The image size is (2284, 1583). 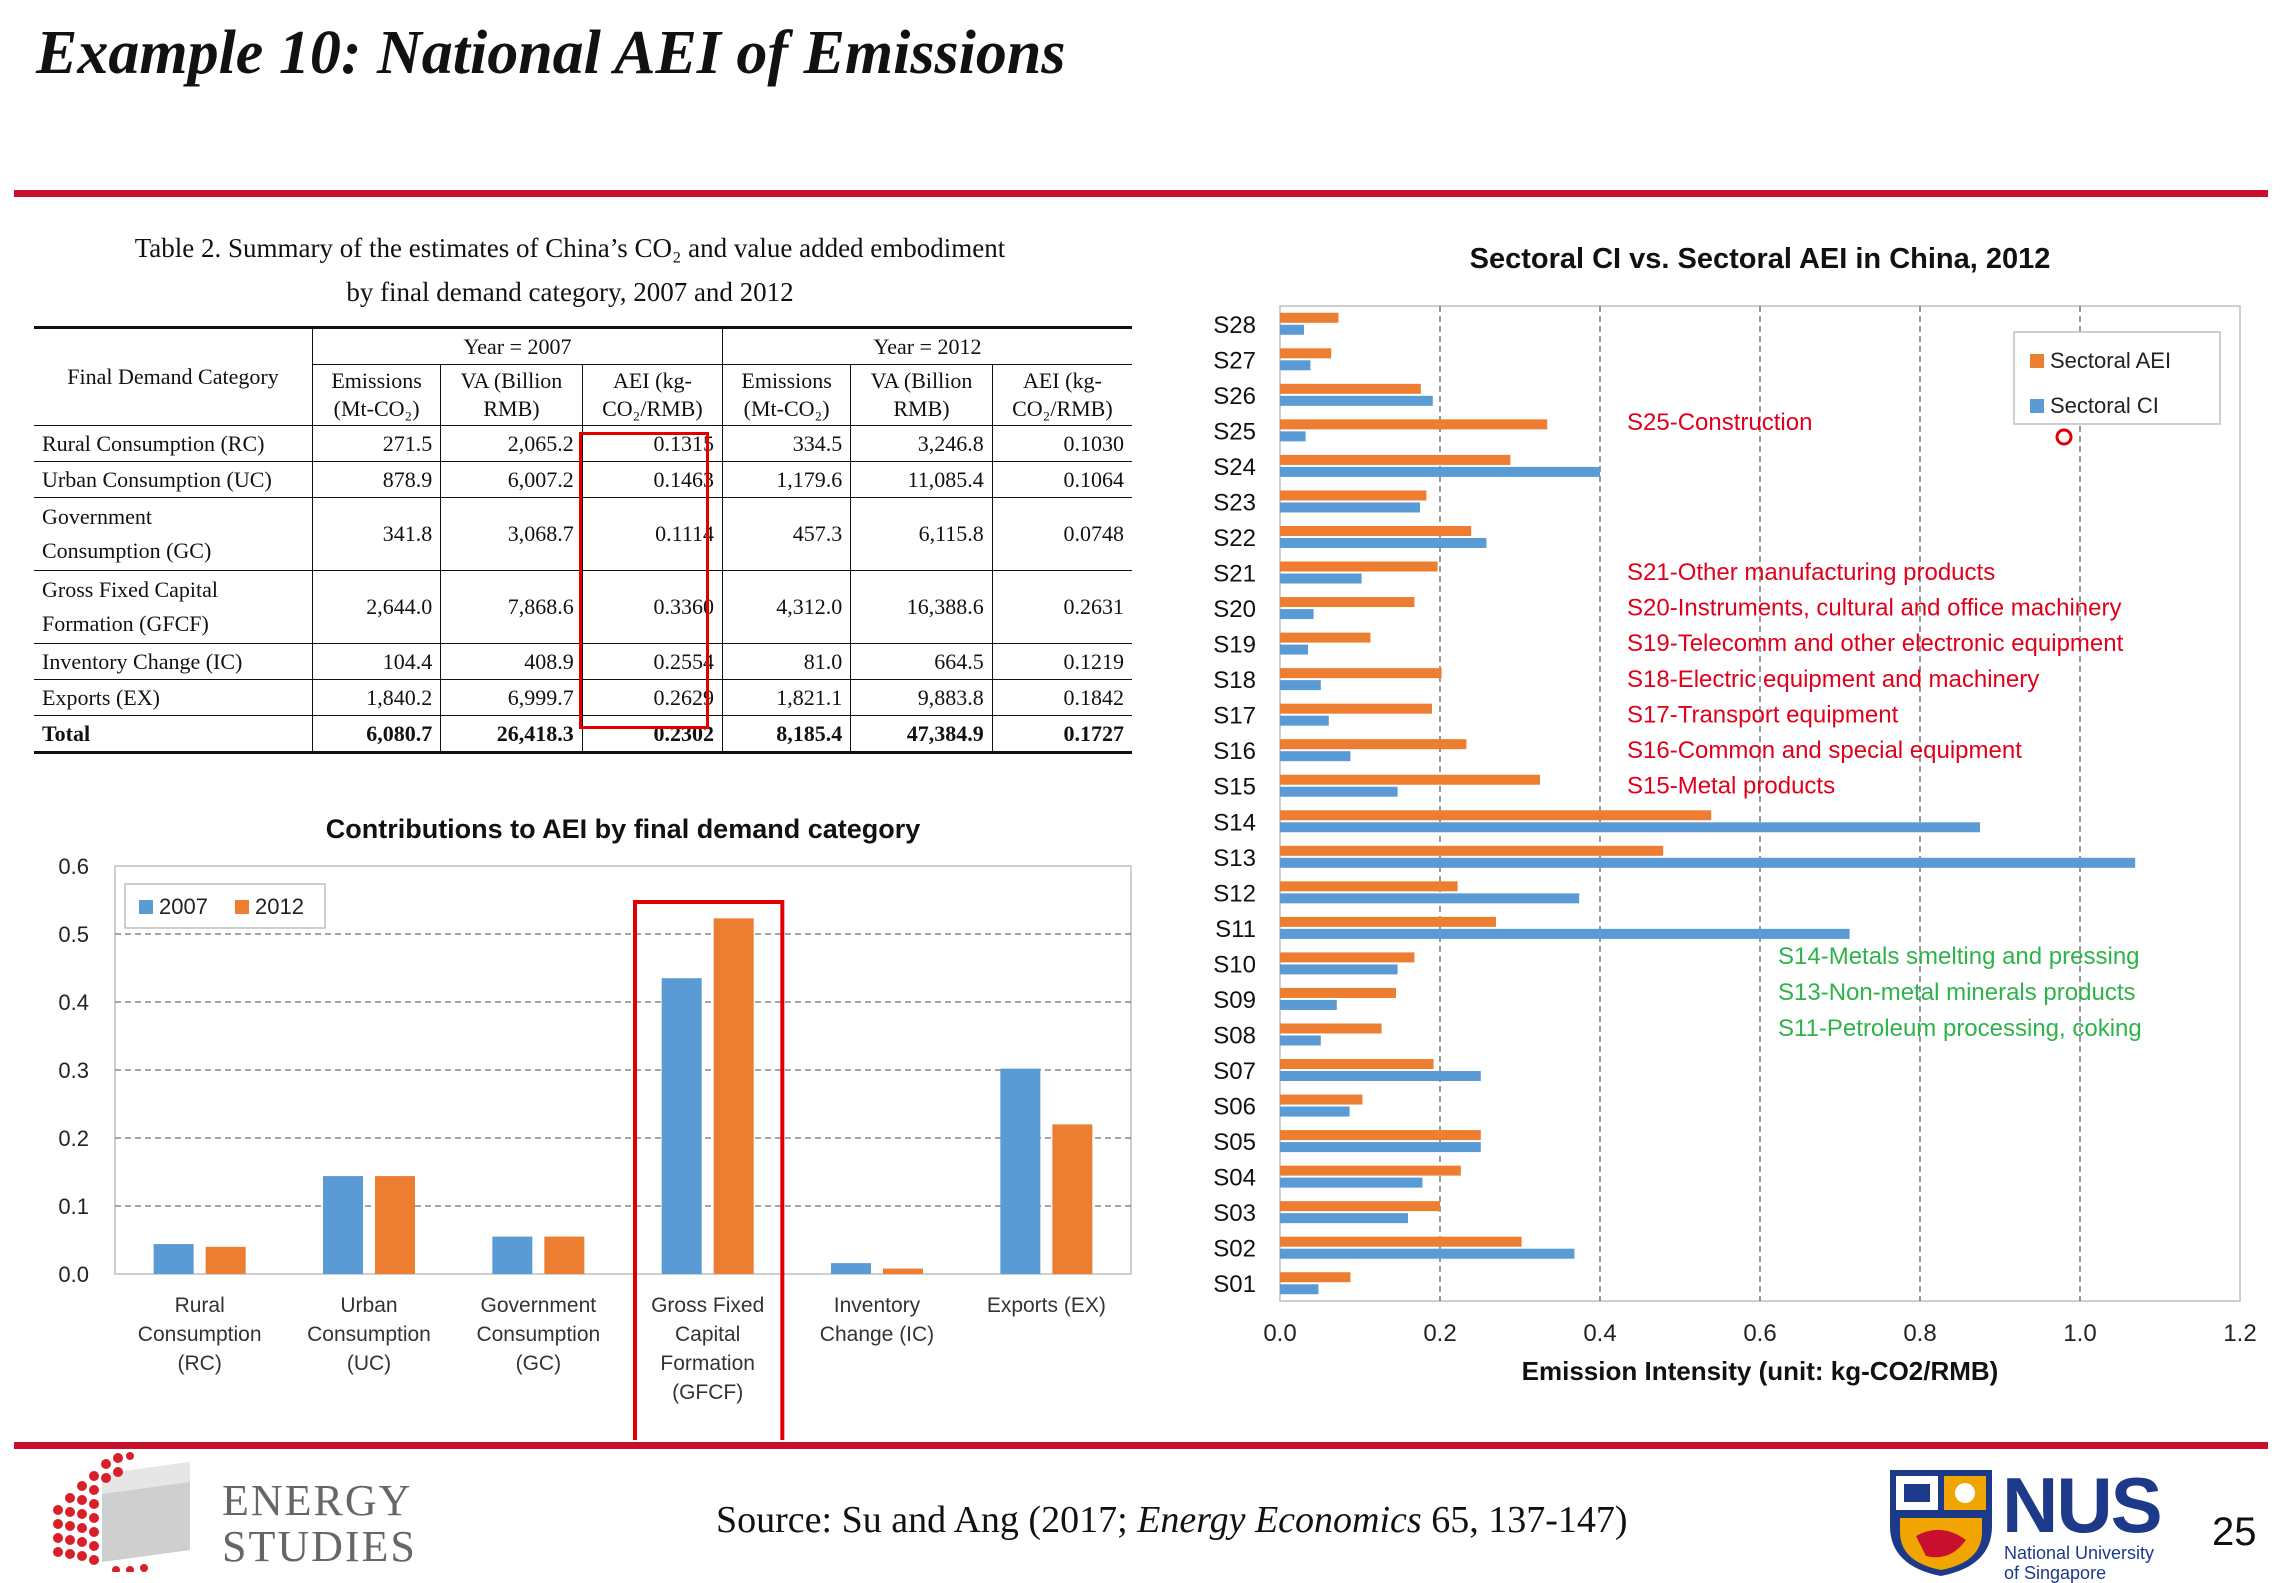 What do you see at coordinates (376, 443) in the screenshot?
I see `cell: 271.5` at bounding box center [376, 443].